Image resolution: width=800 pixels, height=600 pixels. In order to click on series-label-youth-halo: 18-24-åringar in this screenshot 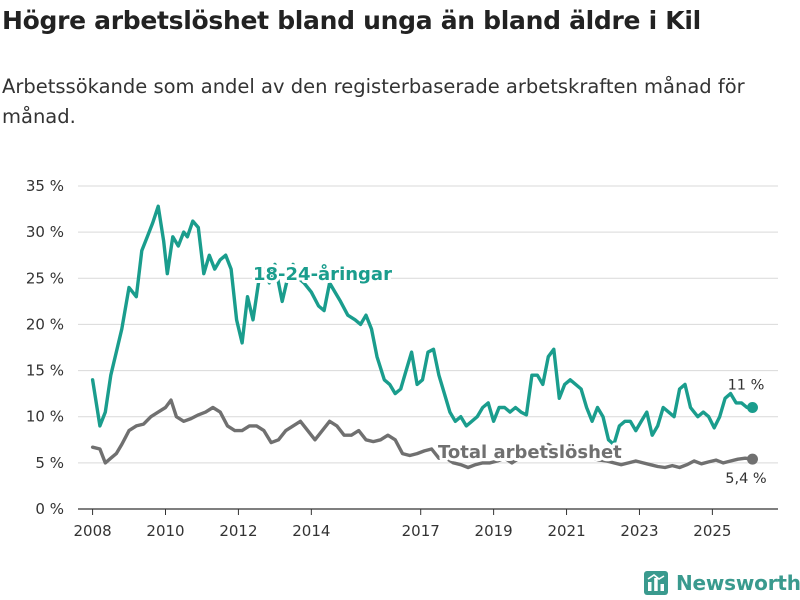, I will do `click(322, 274)`.